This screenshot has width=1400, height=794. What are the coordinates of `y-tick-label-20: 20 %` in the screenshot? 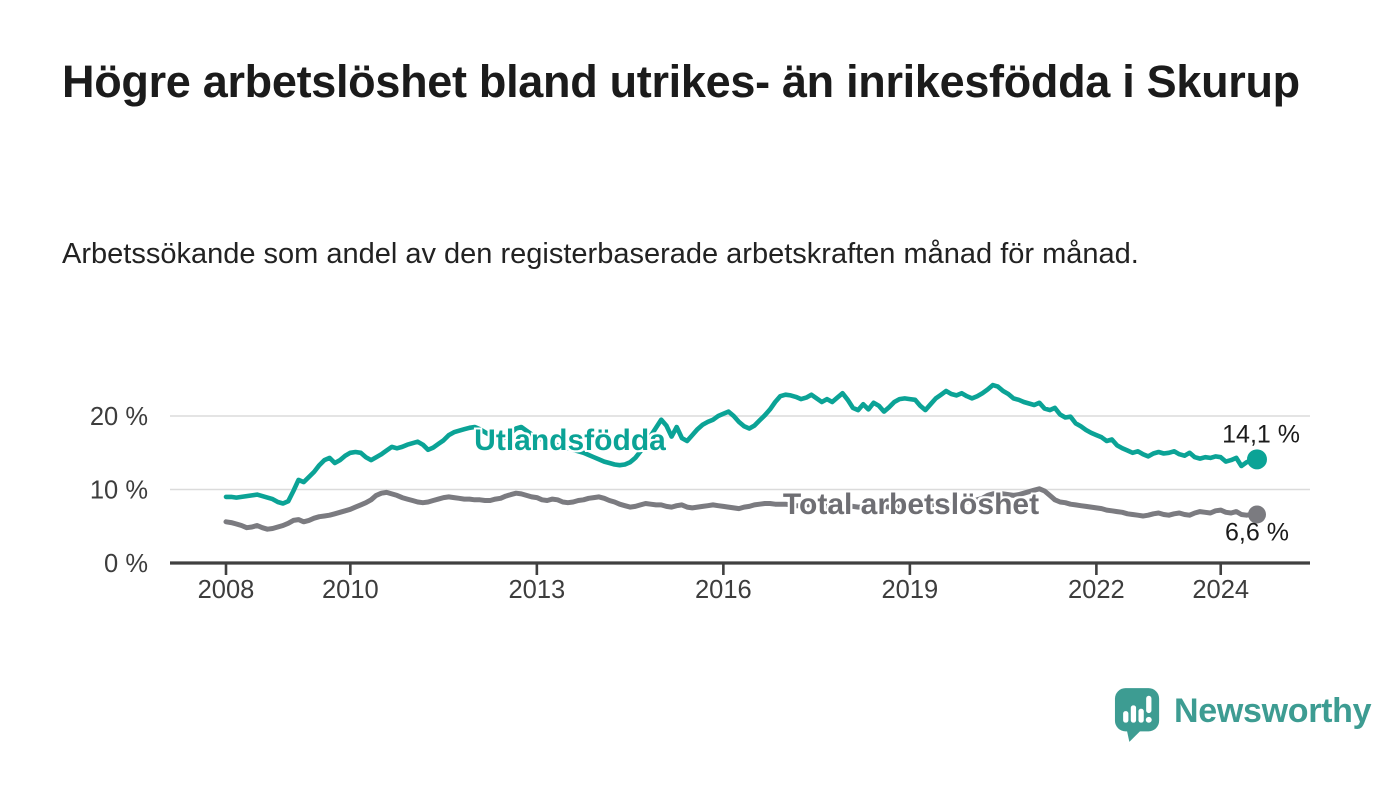 It's located at (119, 417).